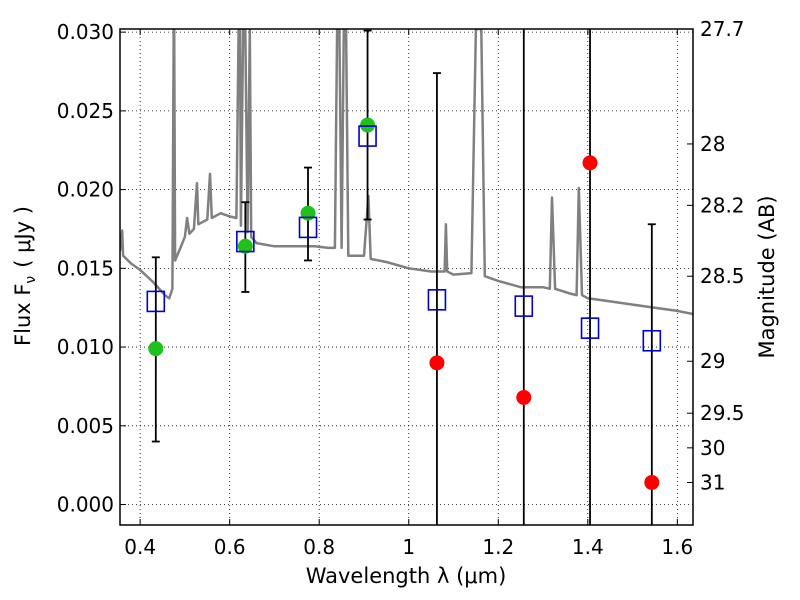 The width and height of the screenshot is (800, 600). What do you see at coordinates (85, 347) in the screenshot?
I see `y-tick-label: 0.010` at bounding box center [85, 347].